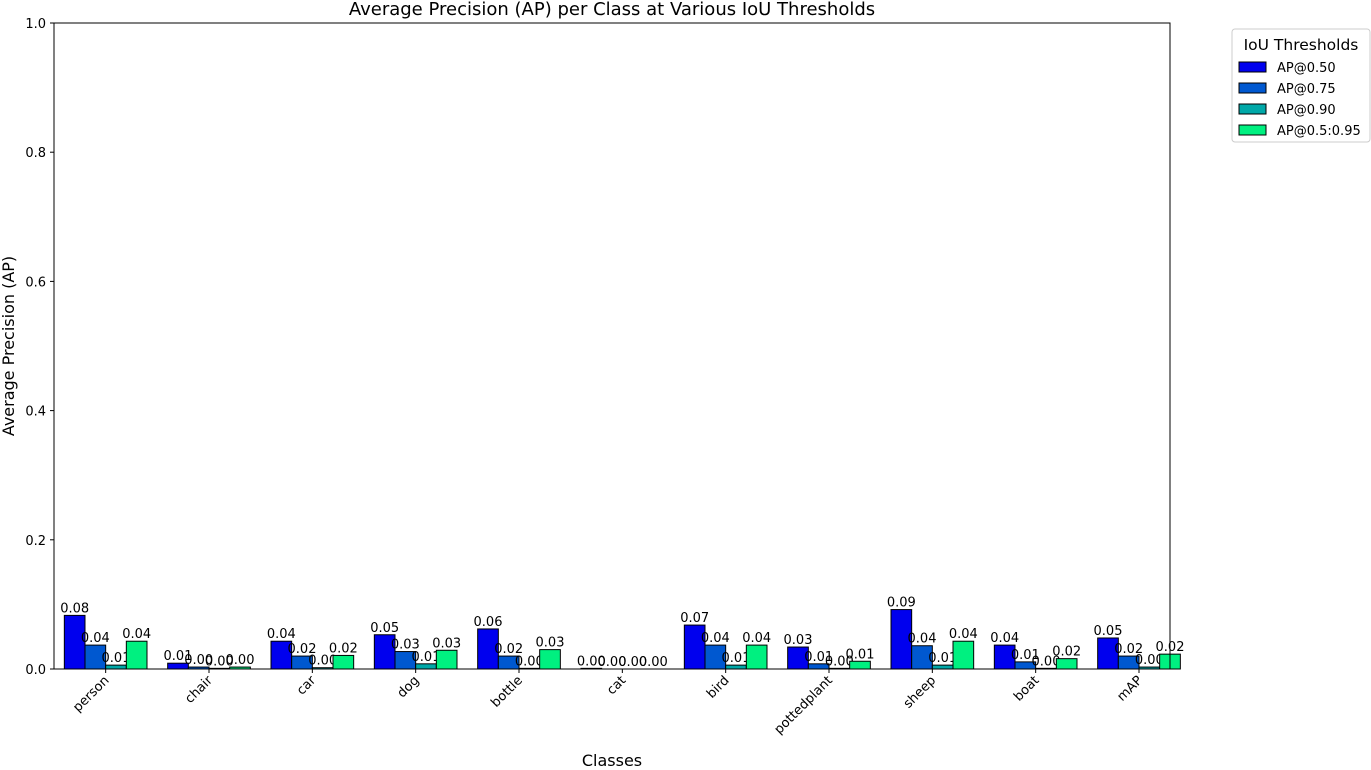 The height and width of the screenshot is (770, 1371). I want to click on x-tick-label: person, so click(91, 694).